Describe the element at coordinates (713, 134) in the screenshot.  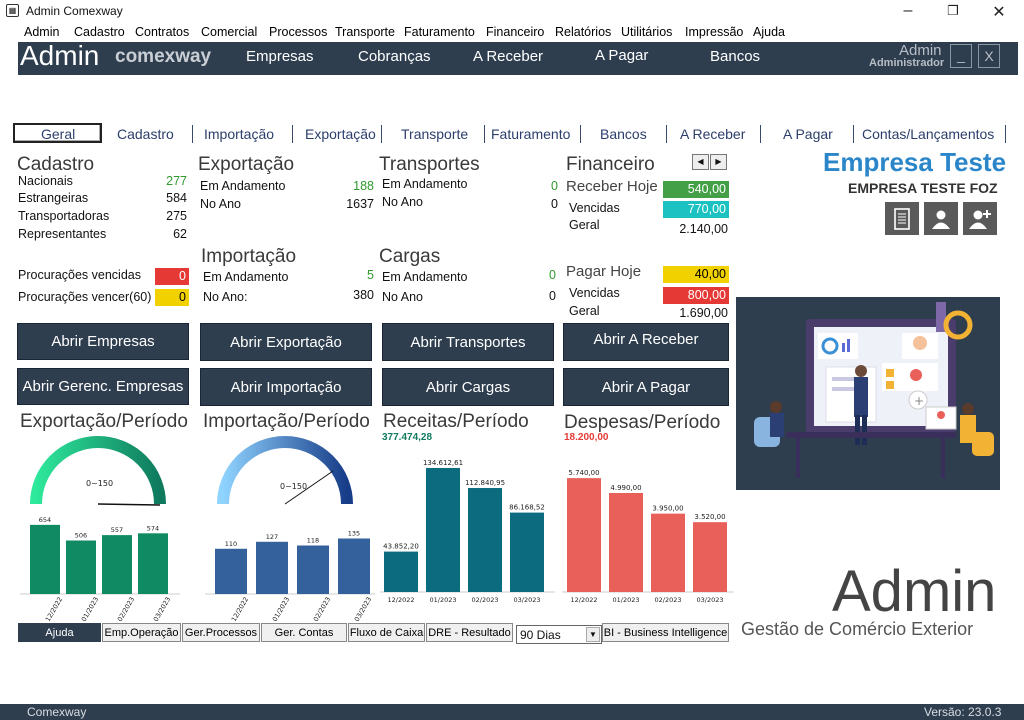
I see `tab-a-receber: A Receber` at that location.